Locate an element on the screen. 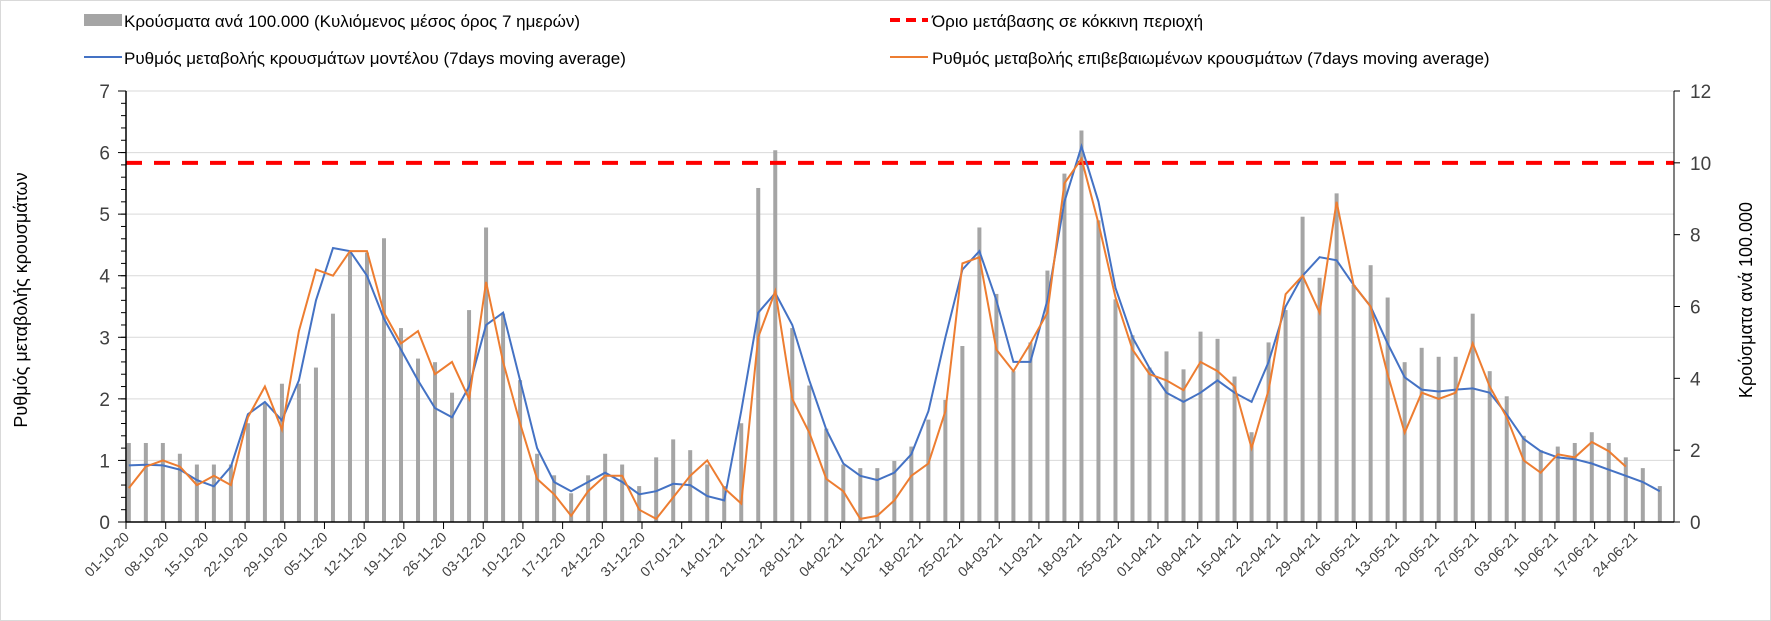 Image resolution: width=1771 pixels, height=621 pixels. y-left-tick-label: 2 is located at coordinates (104, 400).